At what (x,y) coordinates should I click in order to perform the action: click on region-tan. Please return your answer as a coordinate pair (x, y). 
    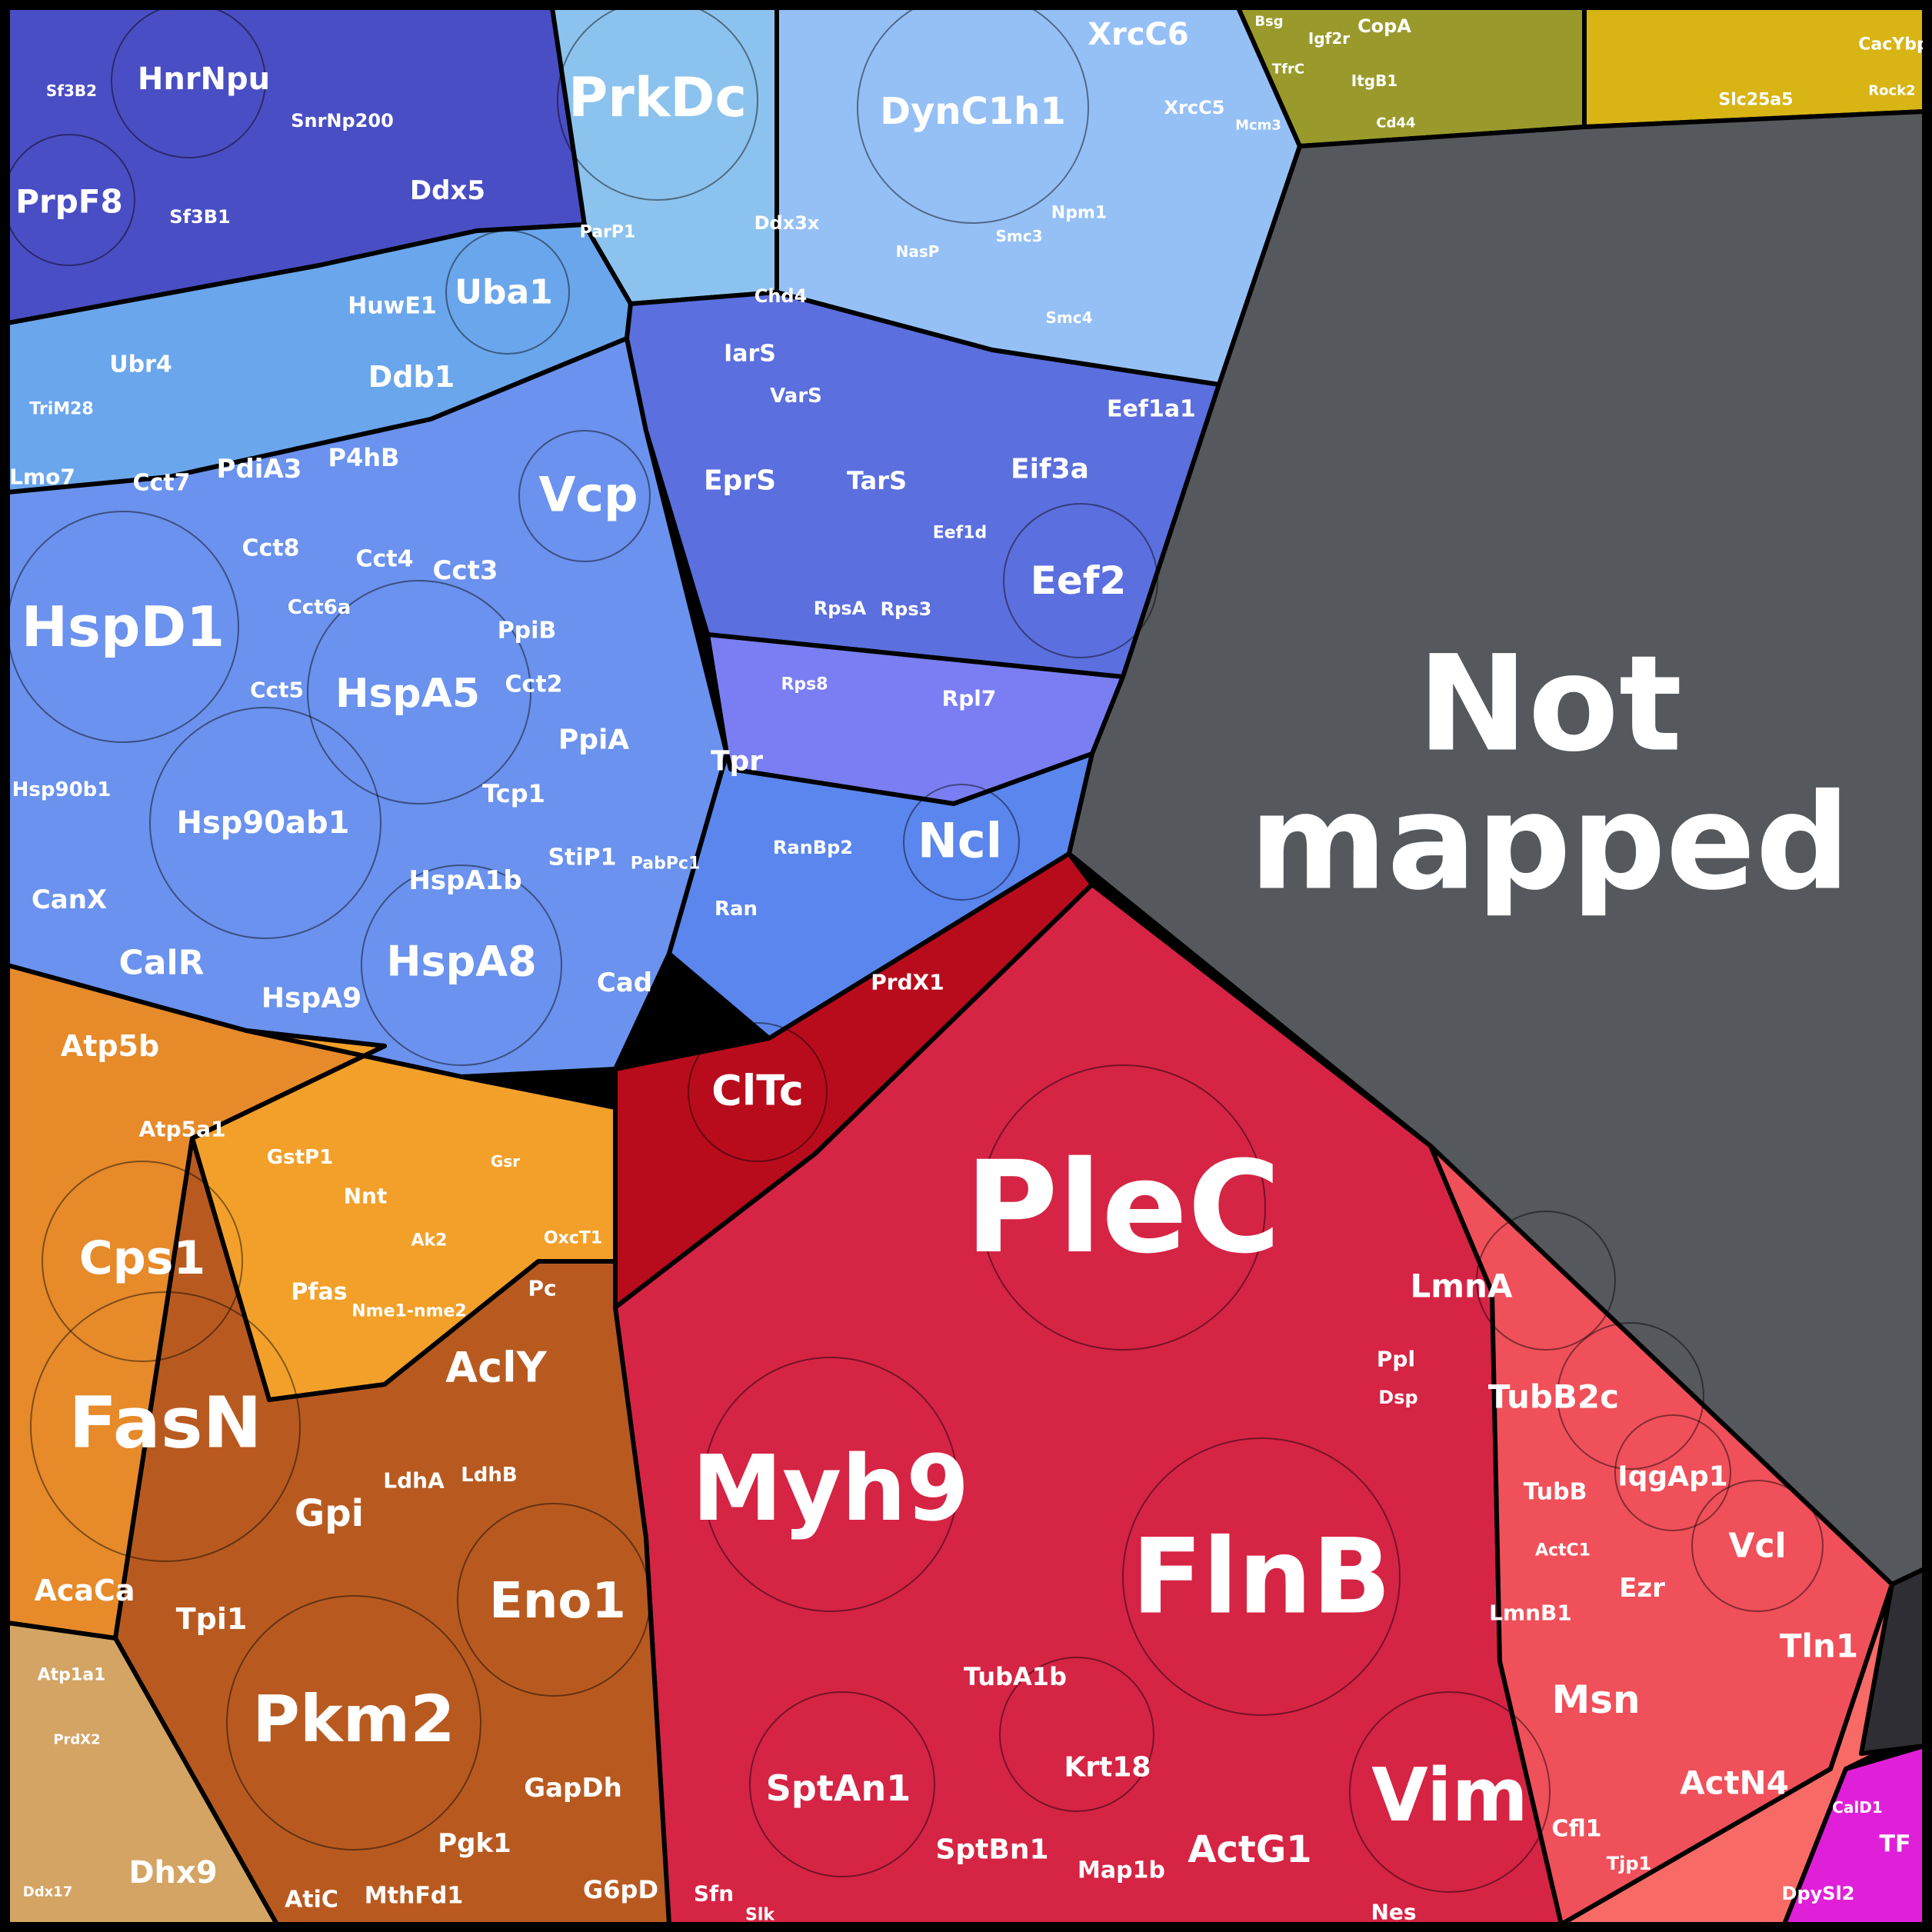
    Looking at the image, I should click on (143, 1772).